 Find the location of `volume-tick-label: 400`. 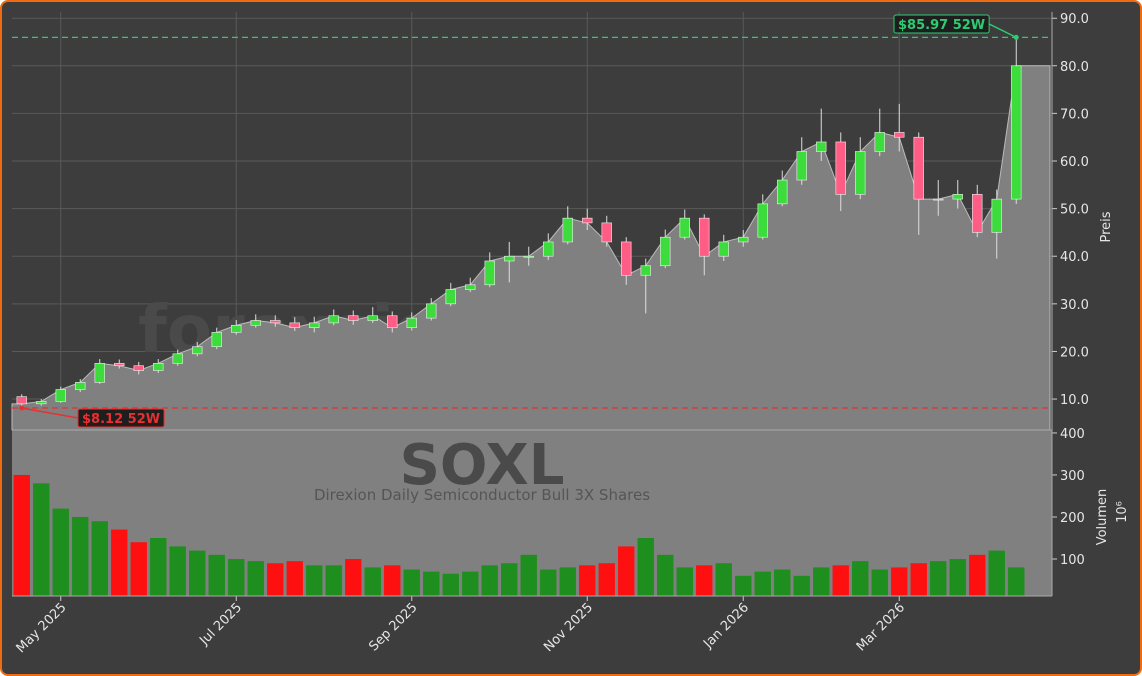

volume-tick-label: 400 is located at coordinates (1072, 434).